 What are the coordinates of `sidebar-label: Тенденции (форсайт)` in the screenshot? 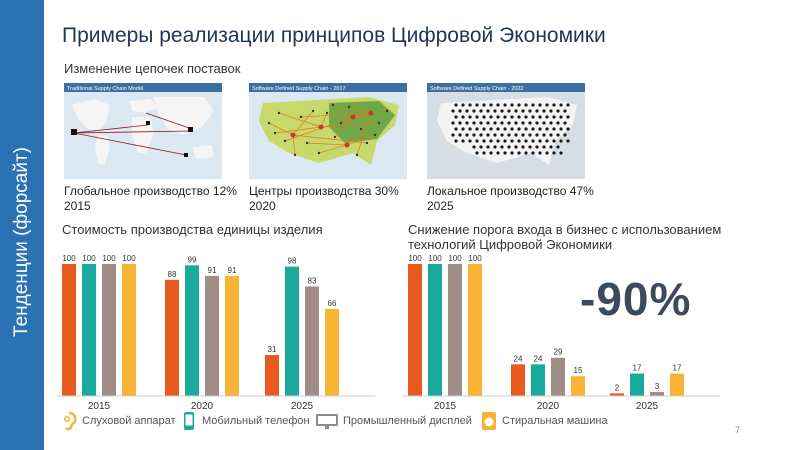 It's located at (21, 242).